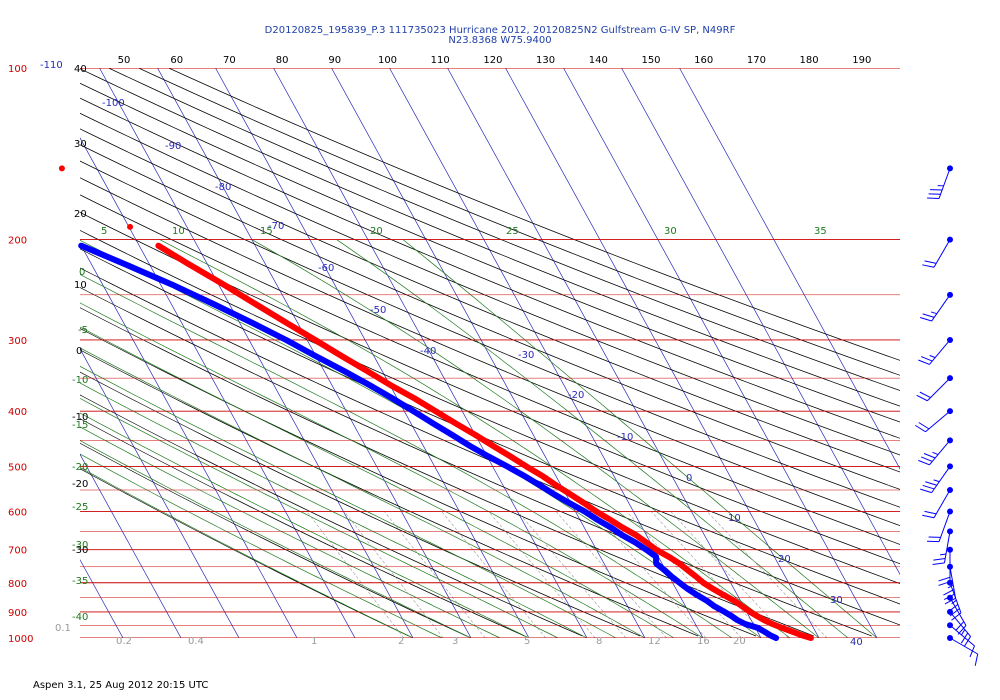 The height and width of the screenshot is (700, 1000). Describe the element at coordinates (302, 527) in the screenshot. I see `dry-adiabat-line` at that location.